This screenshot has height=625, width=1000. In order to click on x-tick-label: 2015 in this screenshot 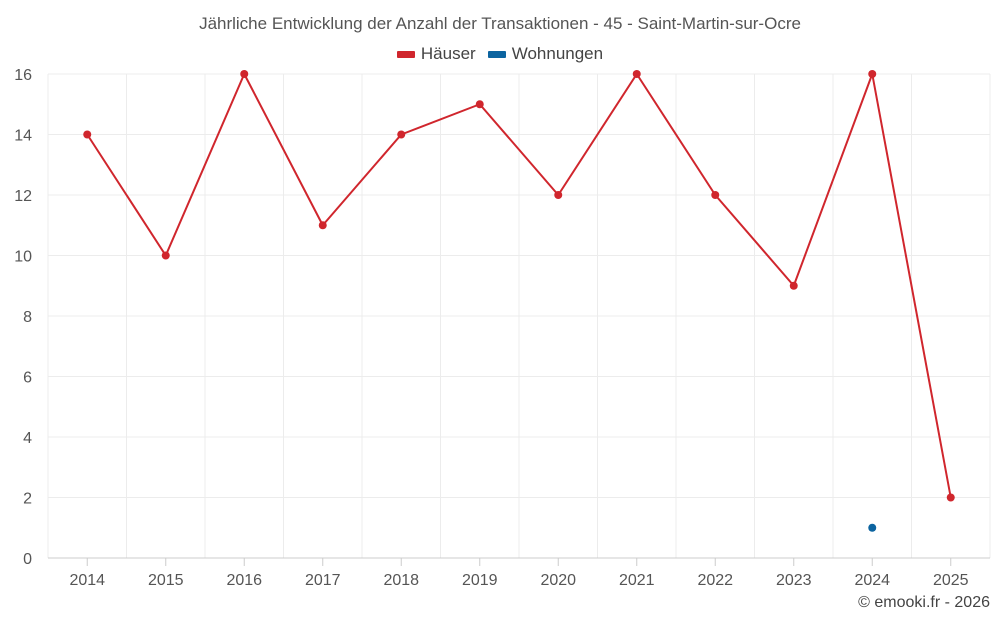, I will do `click(166, 580)`.